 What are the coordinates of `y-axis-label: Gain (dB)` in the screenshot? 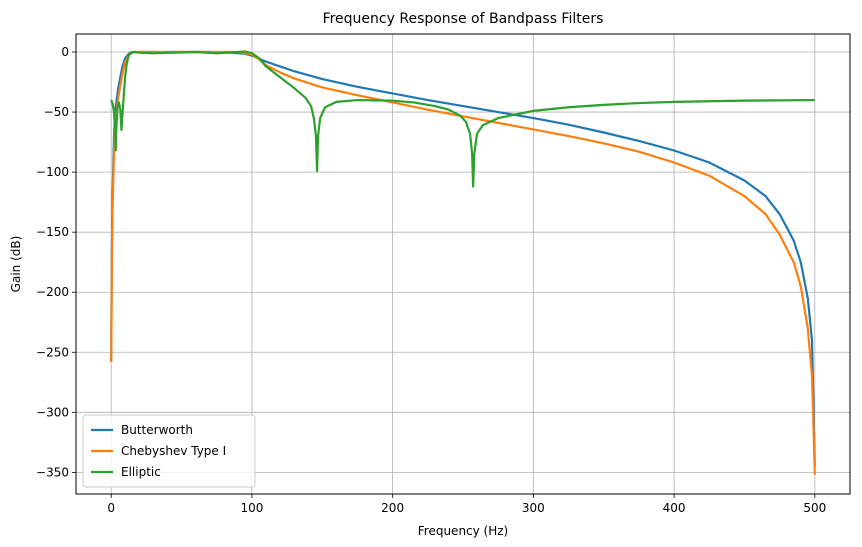 It's located at (16, 264).